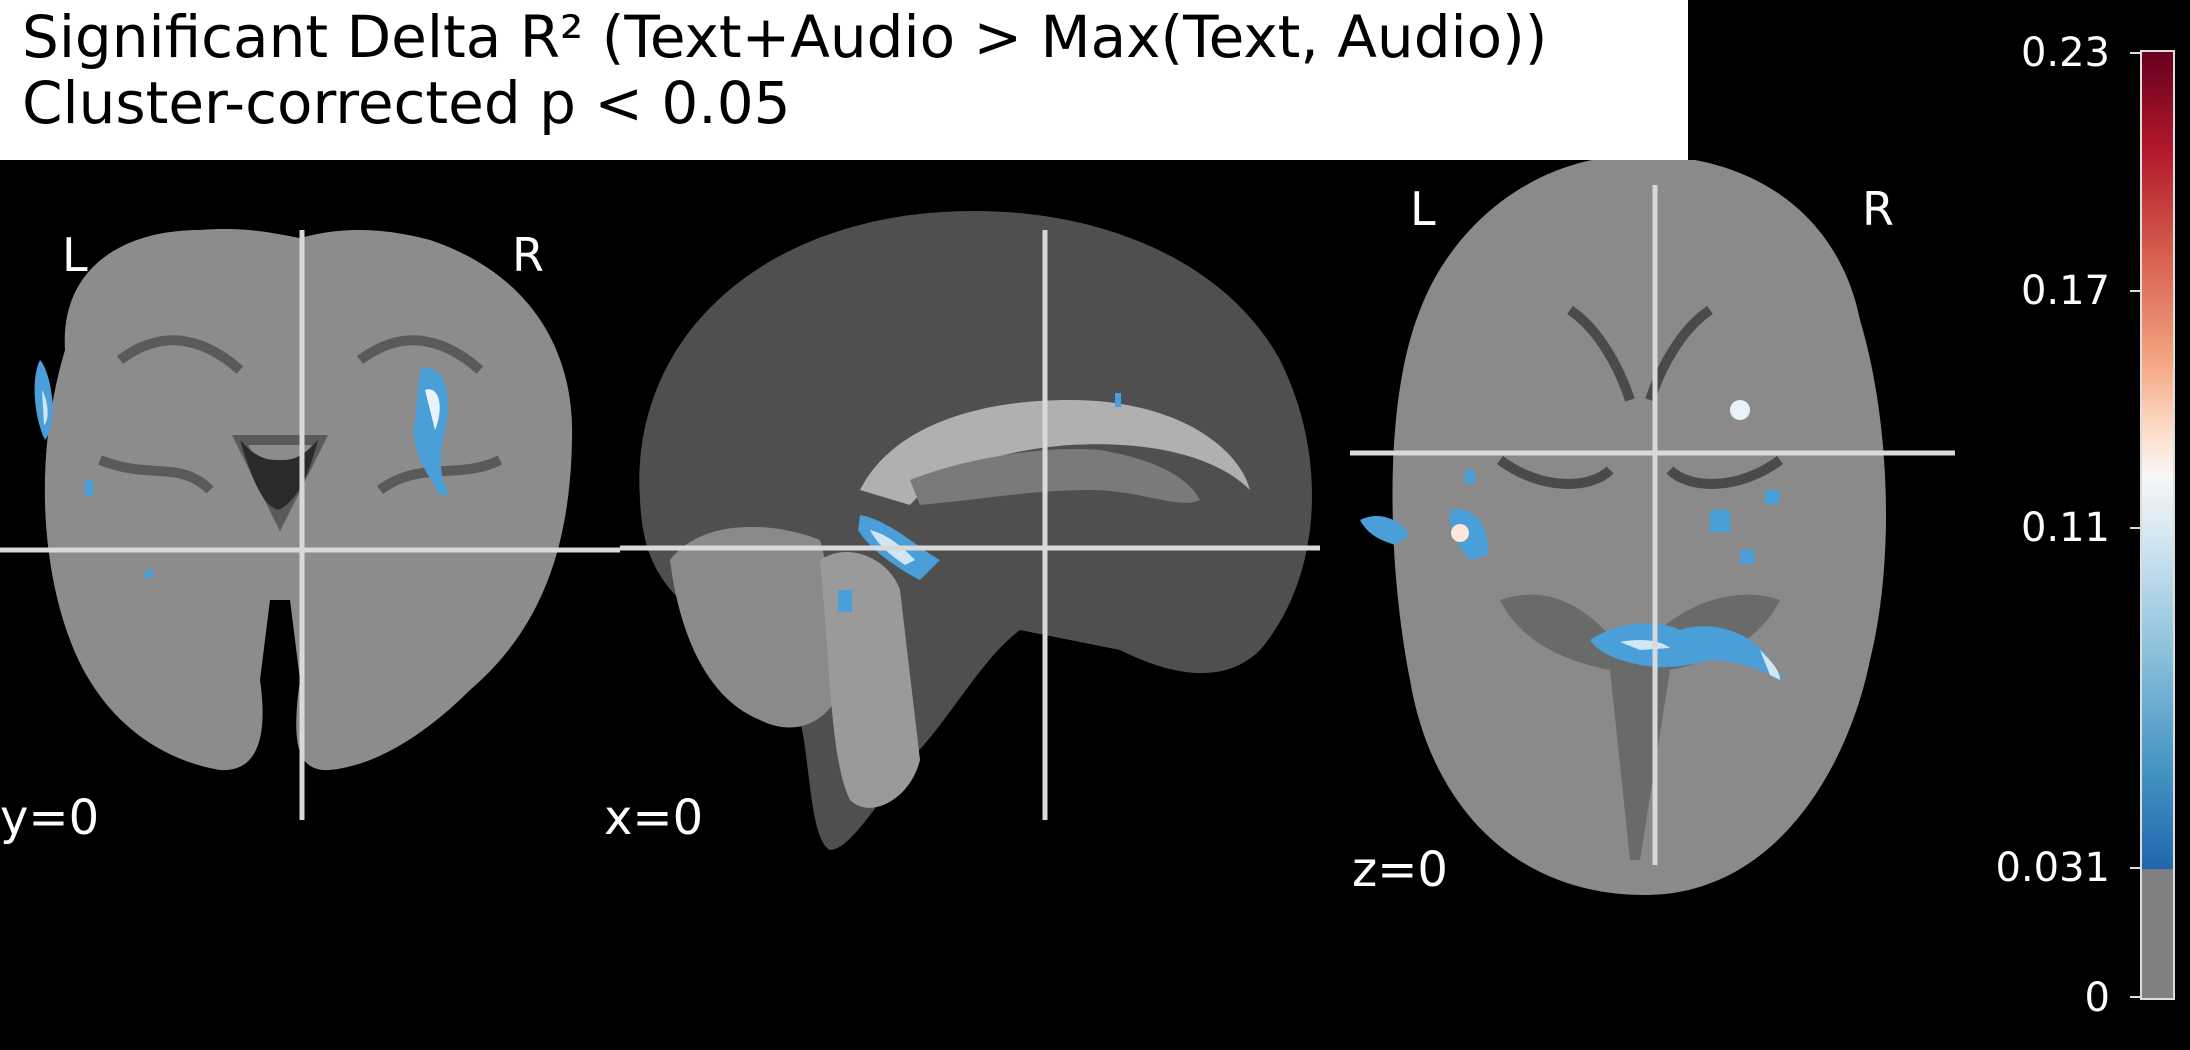  Describe the element at coordinates (2052, 868) in the screenshot. I see `colorbar-tick-label-threshold: 0.031` at that location.